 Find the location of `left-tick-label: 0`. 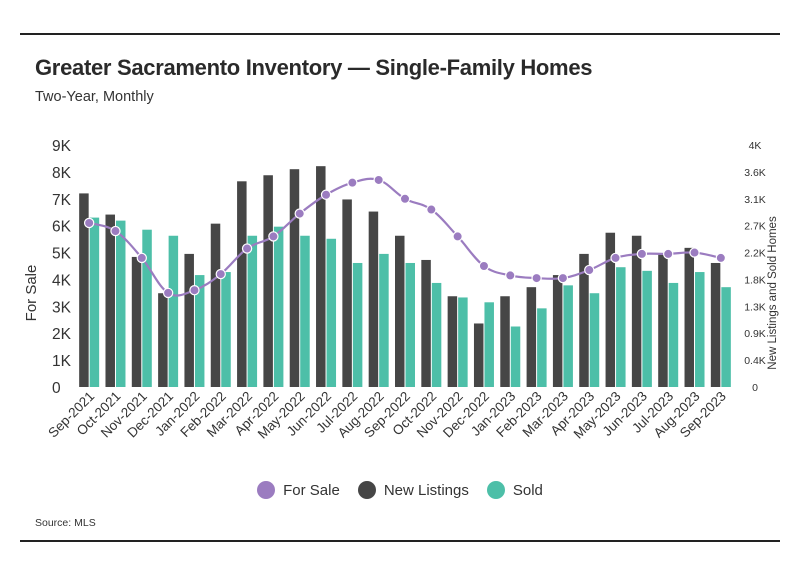

left-tick-label: 0 is located at coordinates (56, 388).